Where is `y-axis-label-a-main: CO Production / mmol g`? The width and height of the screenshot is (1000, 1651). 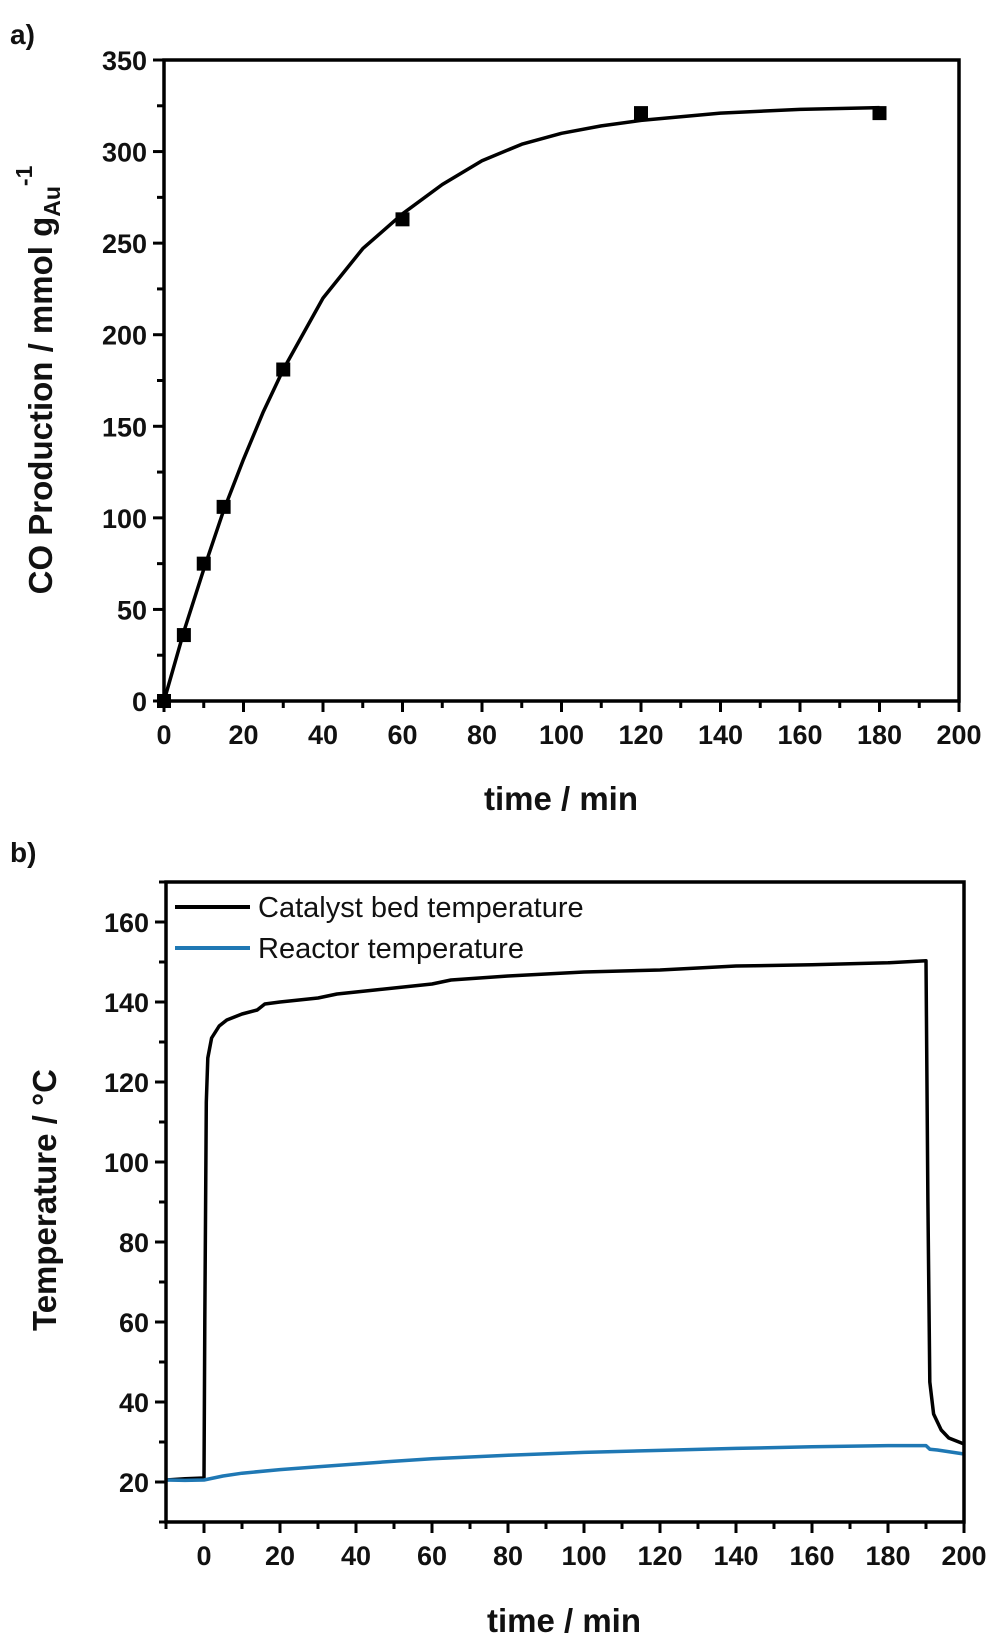
y-axis-label-a-main: CO Production / mmol g is located at coordinates (40, 406).